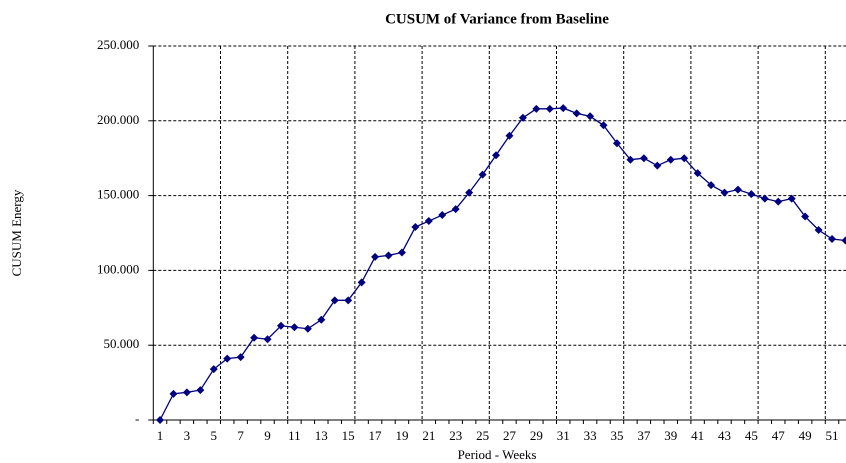  I want to click on y-axis-label: CUSUM Energy, so click(16, 232).